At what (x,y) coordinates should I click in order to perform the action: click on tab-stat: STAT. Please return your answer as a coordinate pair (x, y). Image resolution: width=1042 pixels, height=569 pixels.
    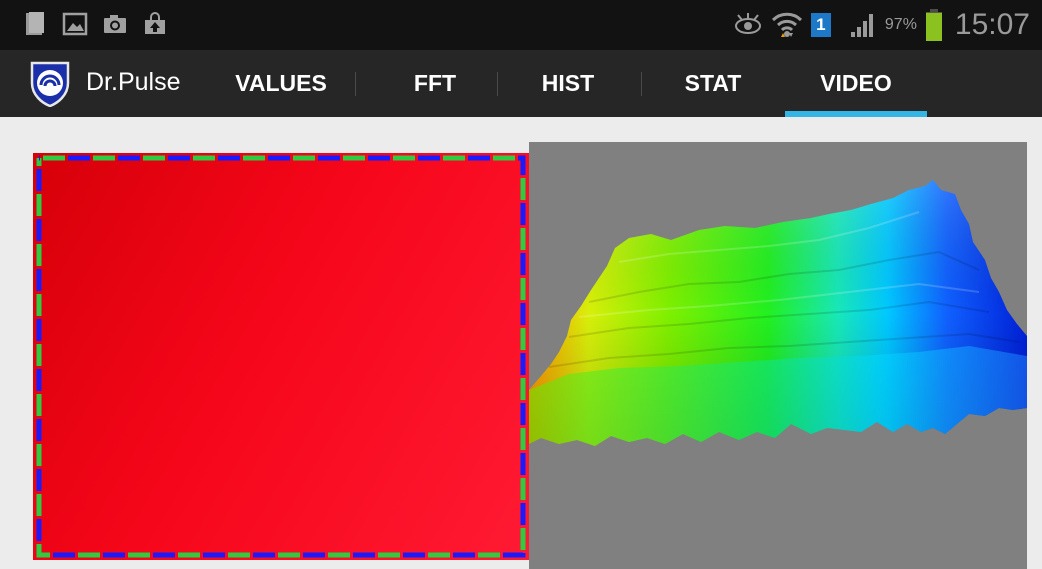
    Looking at the image, I should click on (713, 83).